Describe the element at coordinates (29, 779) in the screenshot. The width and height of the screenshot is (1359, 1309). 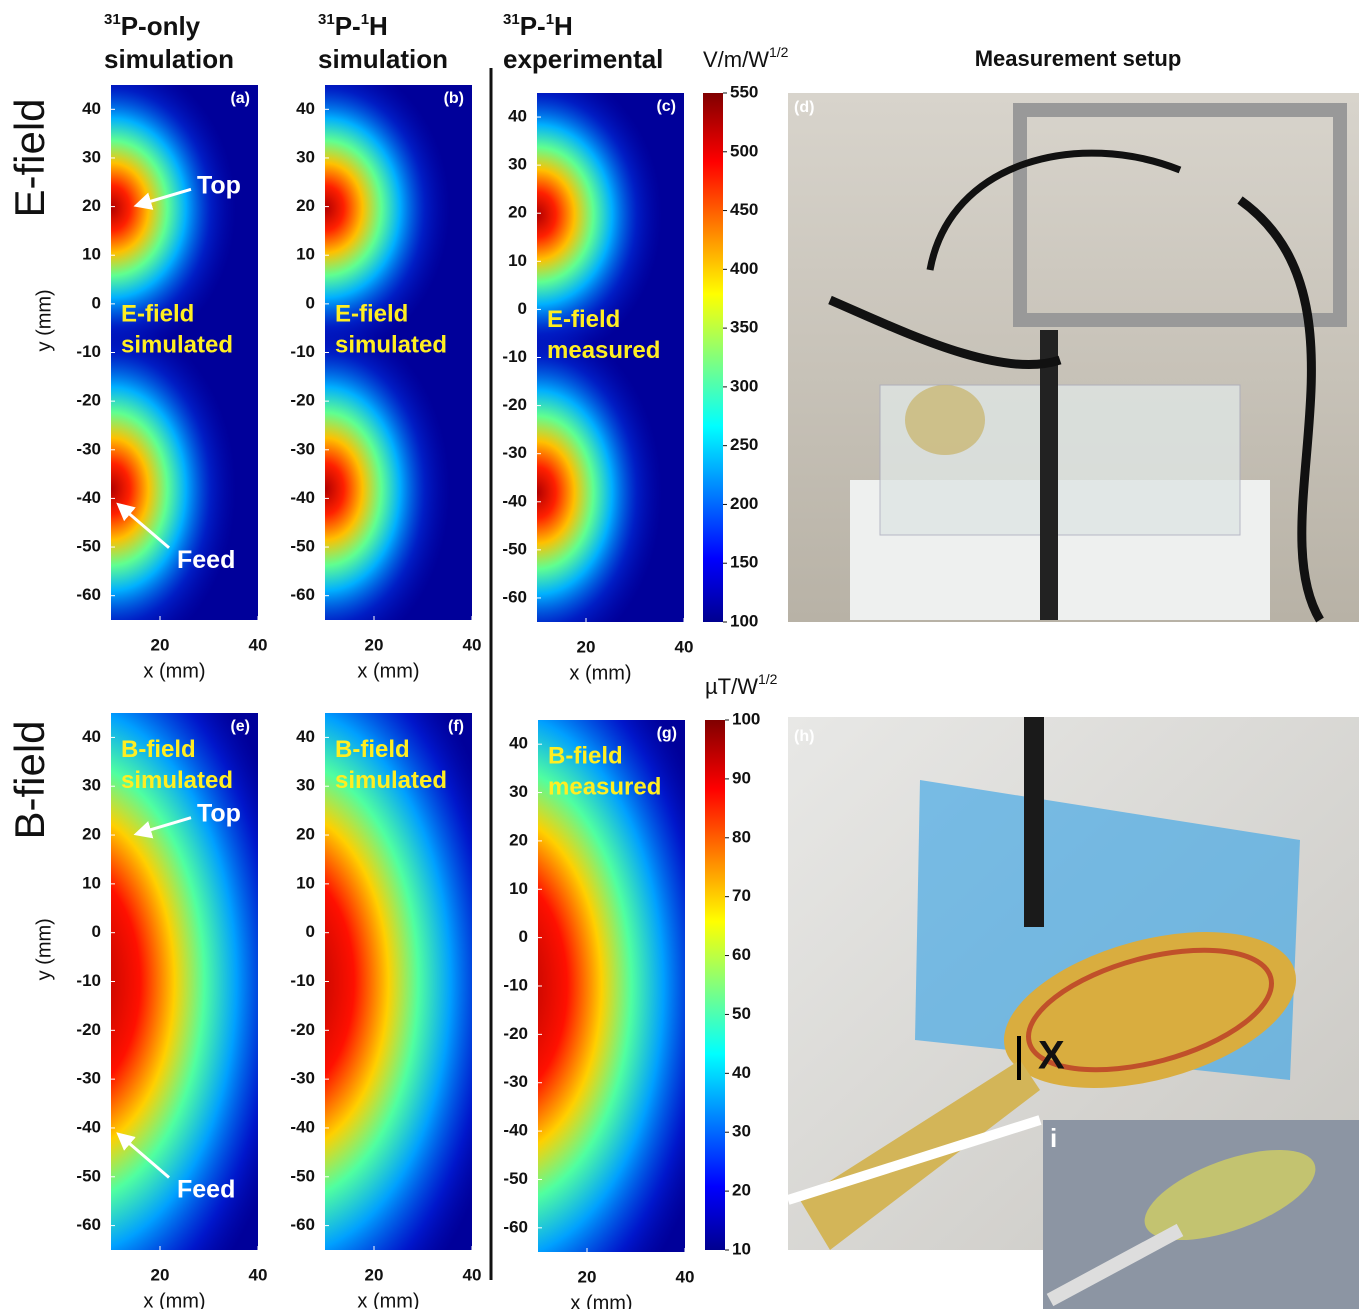
I see `row-label: B-field` at that location.